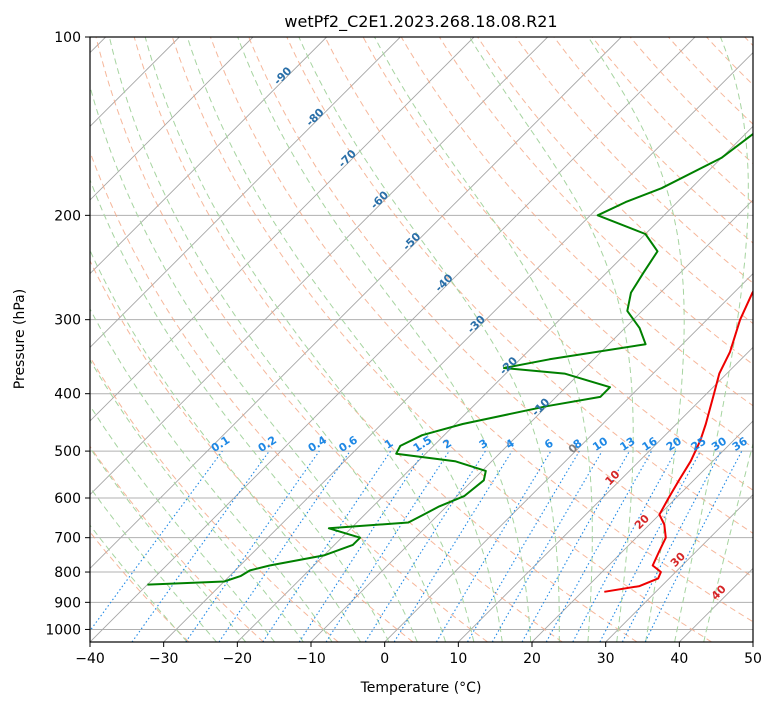  Describe the element at coordinates (679, 659) in the screenshot. I see `x-tick-label: 40` at that location.